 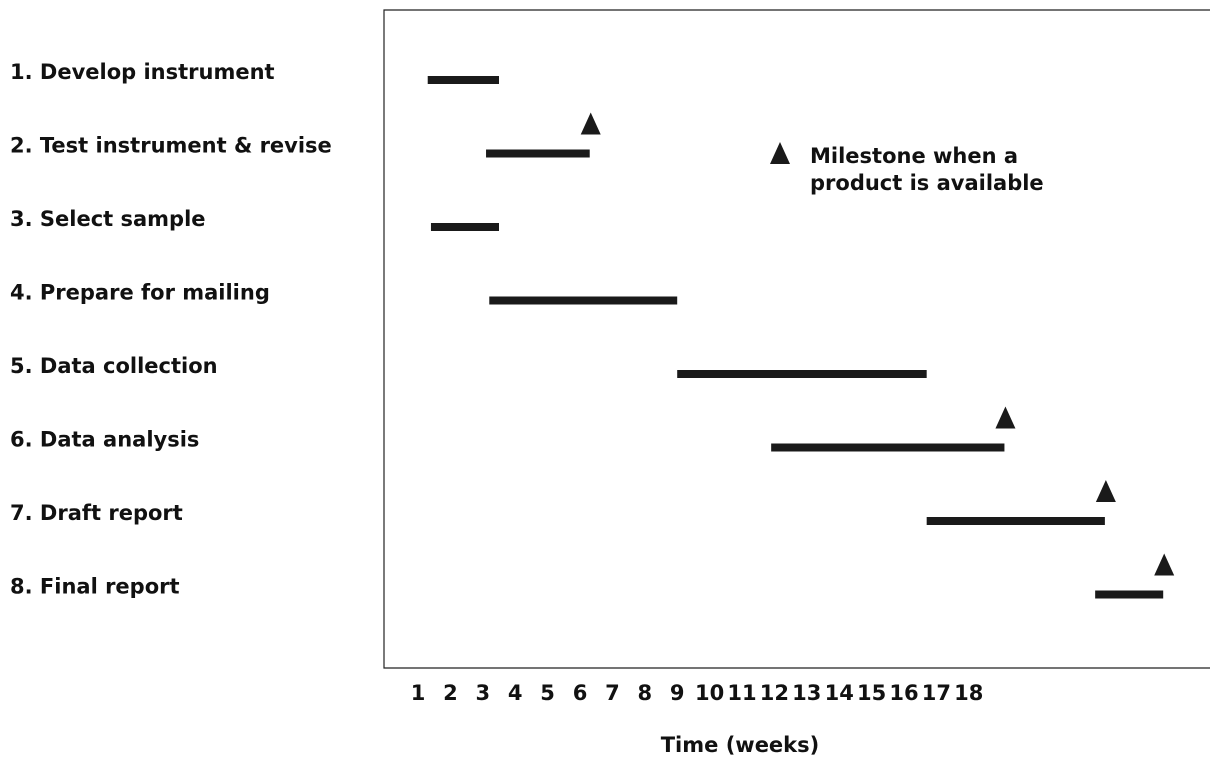 What do you see at coordinates (677, 693) in the screenshot?
I see `x-tick-label: 9` at bounding box center [677, 693].